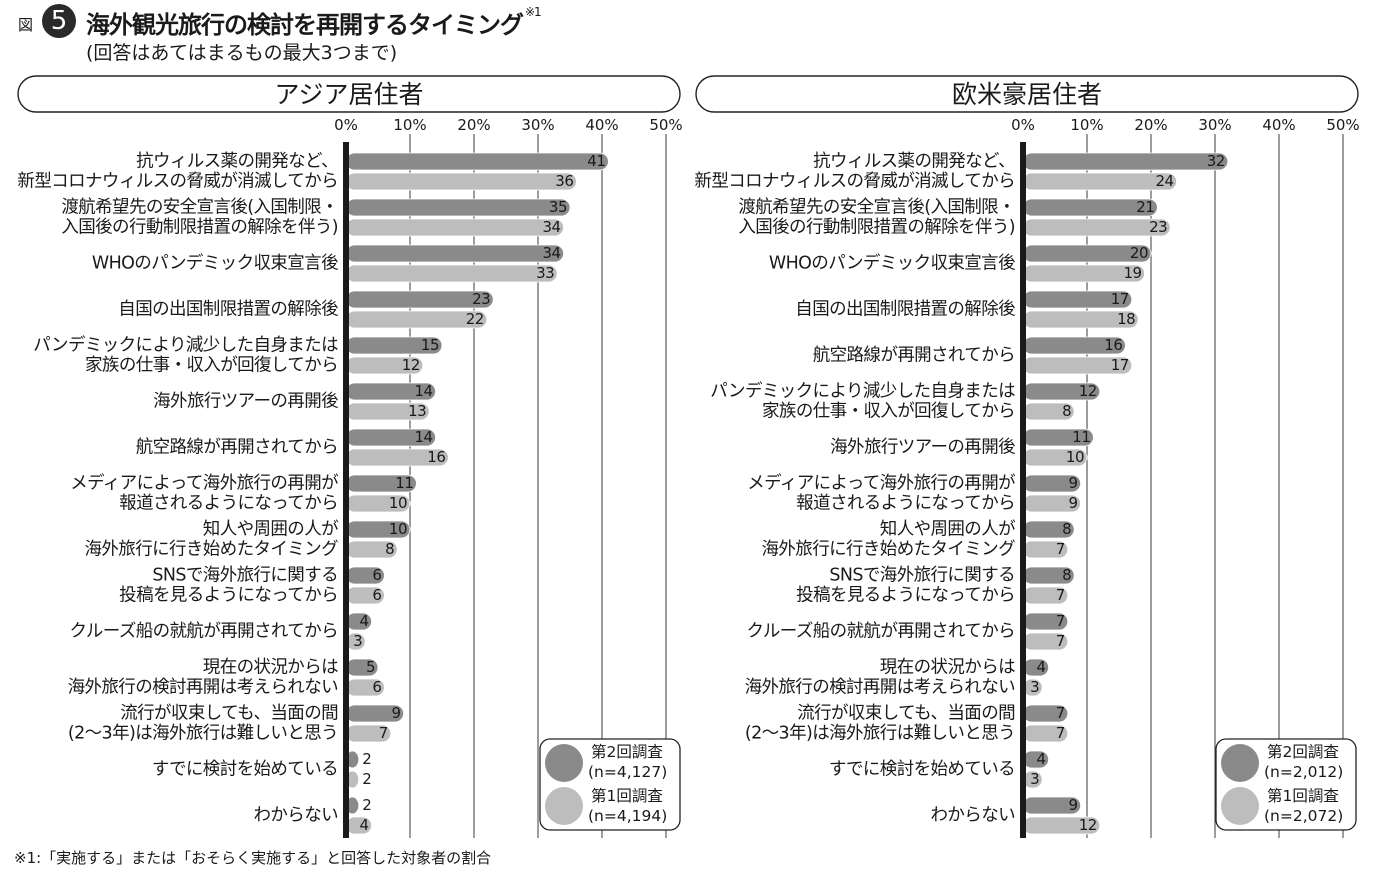 Image resolution: width=1388 pixels, height=877 pixels. What do you see at coordinates (889, 550) in the screenshot?
I see `category-label: 海外旅行に行き始めたタイミング` at bounding box center [889, 550].